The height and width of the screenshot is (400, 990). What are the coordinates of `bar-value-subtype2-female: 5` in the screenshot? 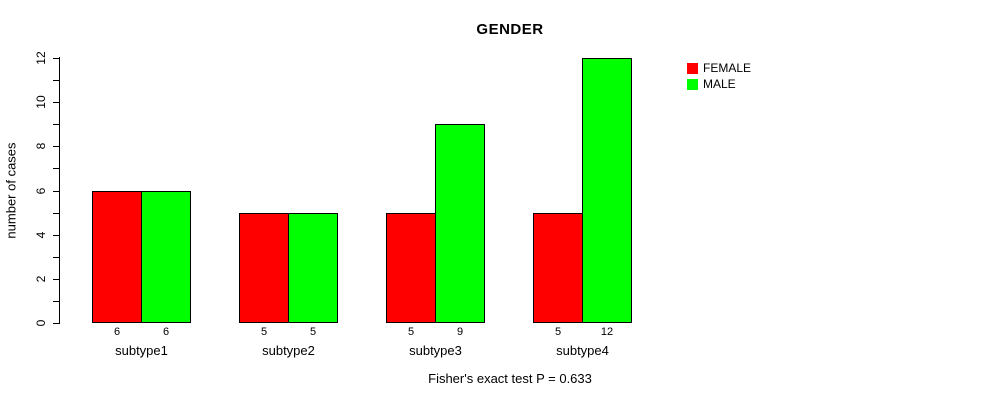 It's located at (264, 332).